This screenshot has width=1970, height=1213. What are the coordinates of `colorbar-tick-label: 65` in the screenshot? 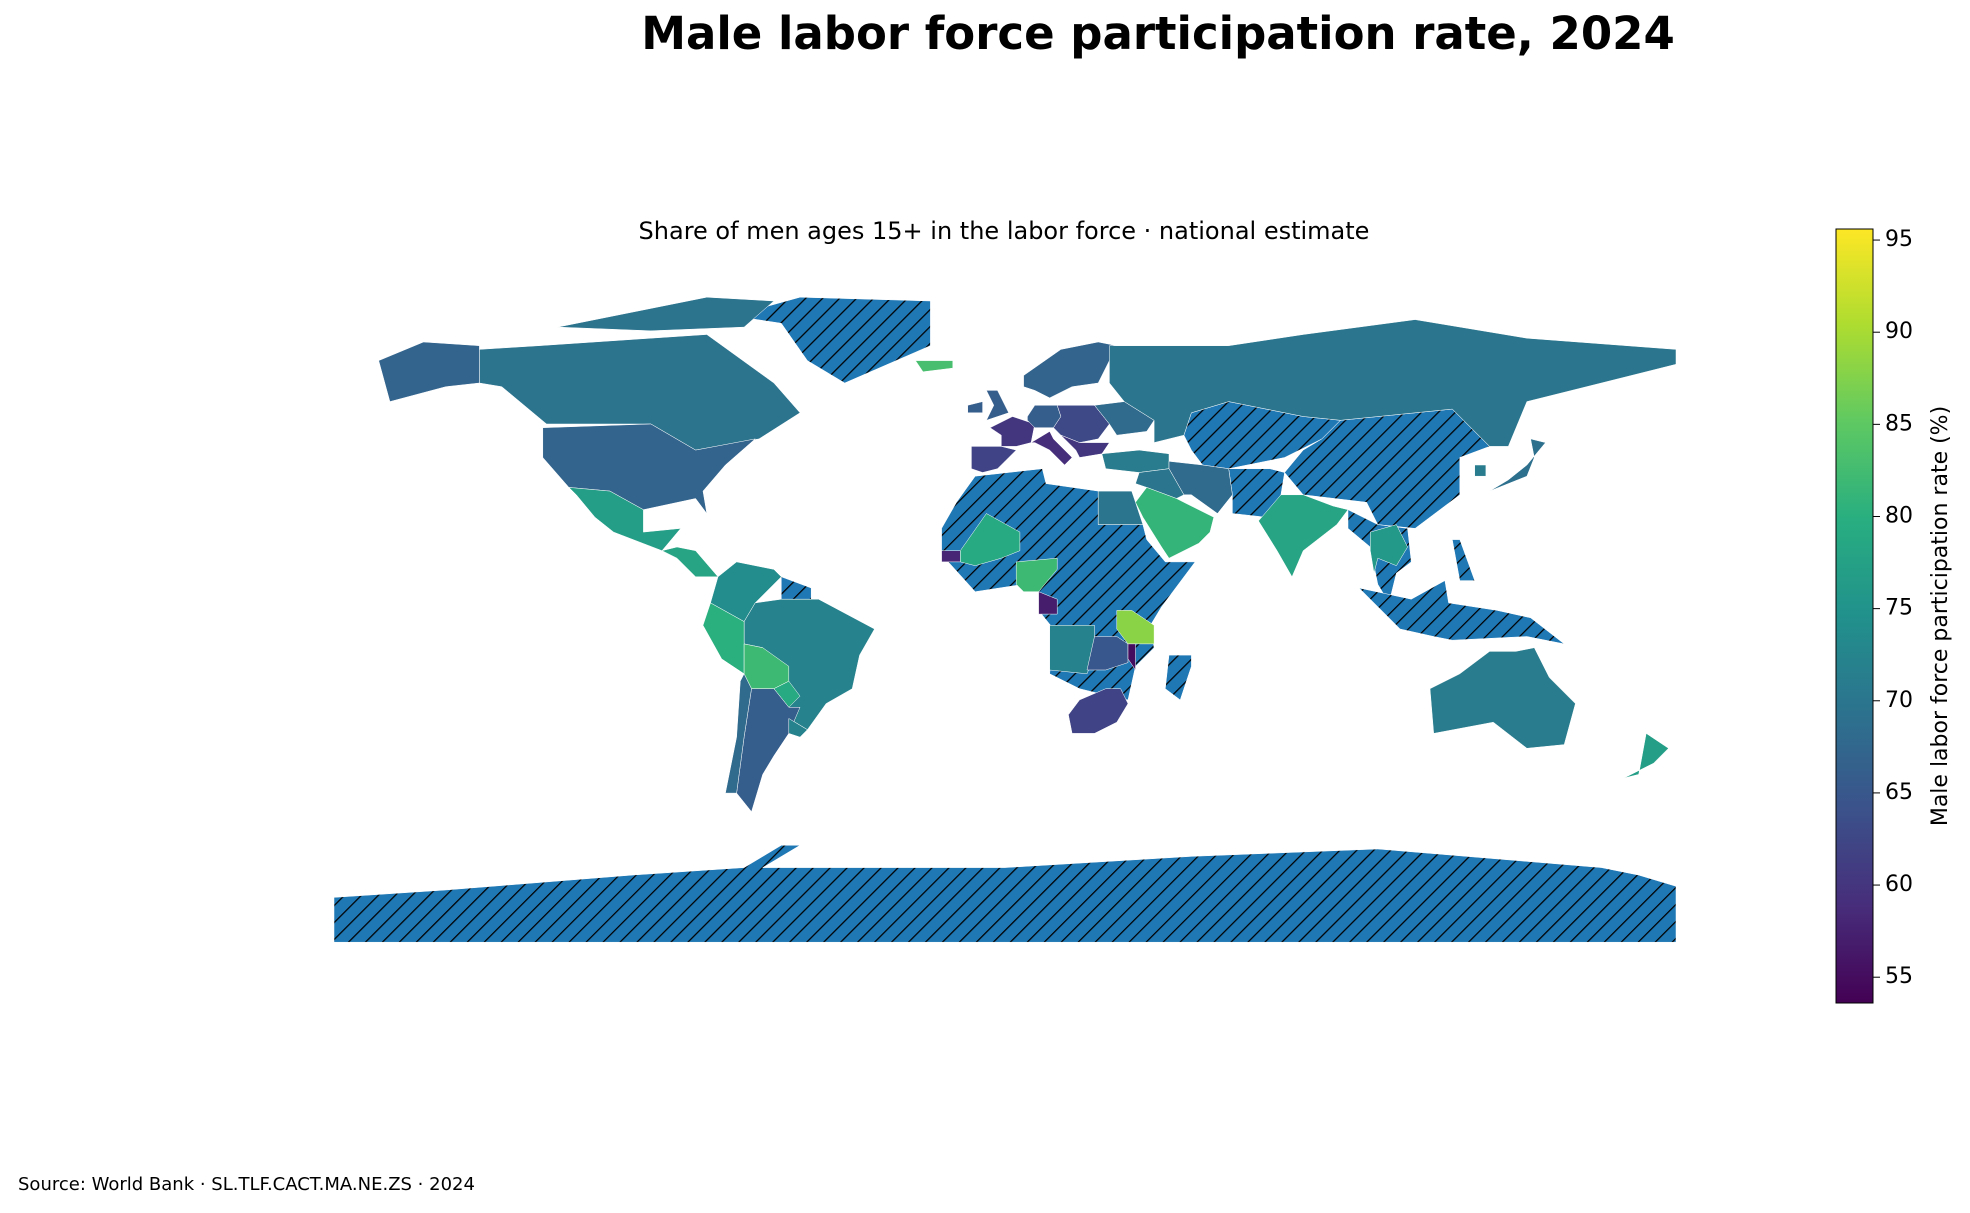 It's located at (1899, 792).